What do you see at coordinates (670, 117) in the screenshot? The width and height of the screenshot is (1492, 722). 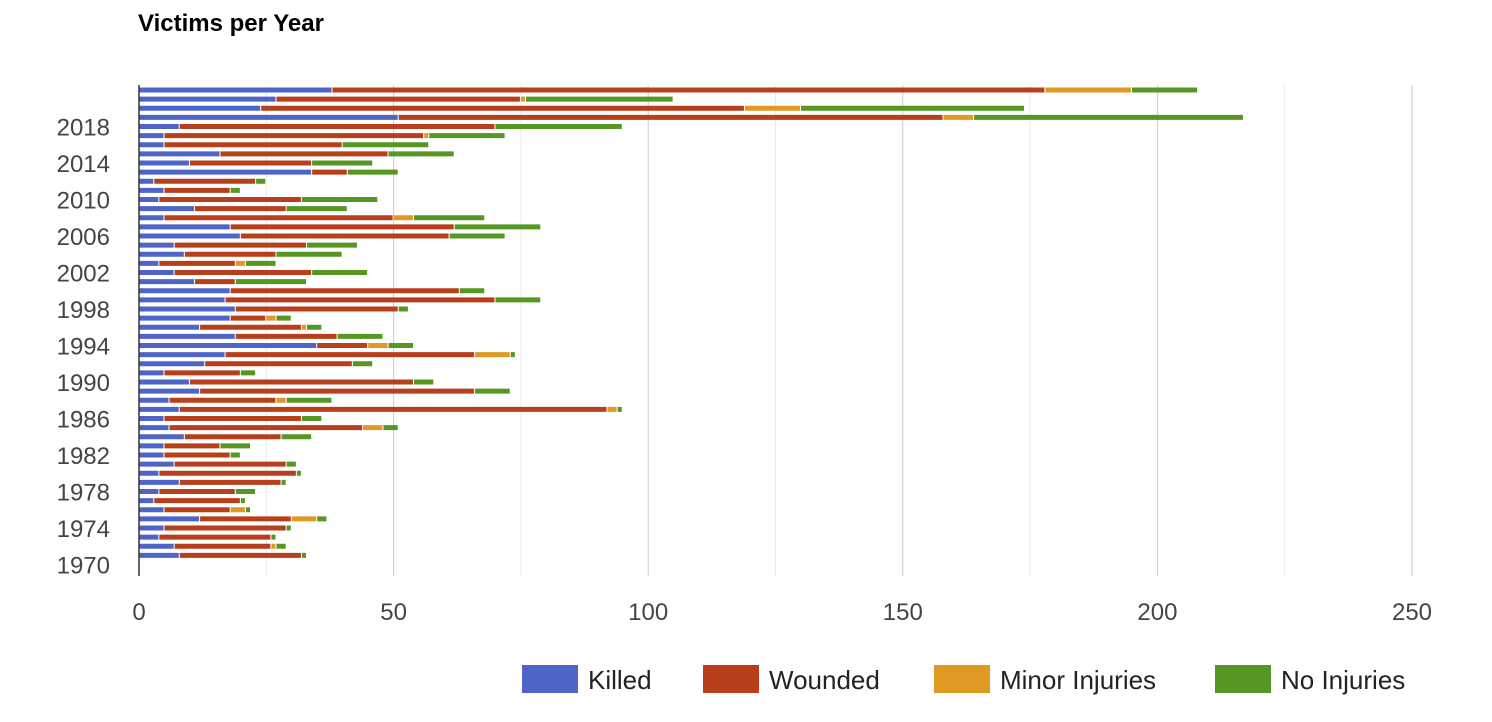 I see `bar-2019-wounded` at bounding box center [670, 117].